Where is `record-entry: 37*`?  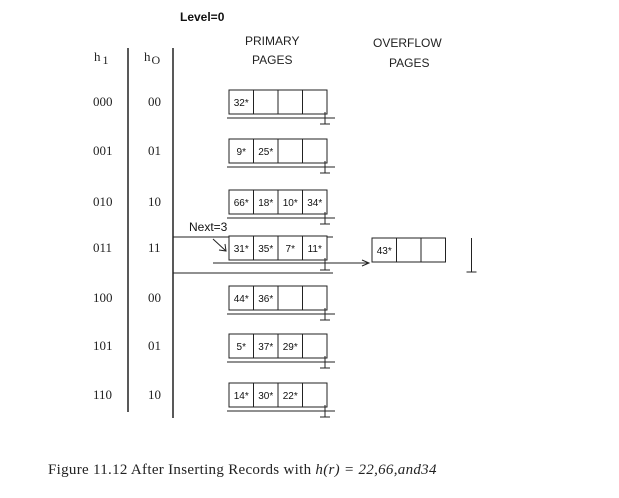
record-entry: 37* is located at coordinates (265, 347).